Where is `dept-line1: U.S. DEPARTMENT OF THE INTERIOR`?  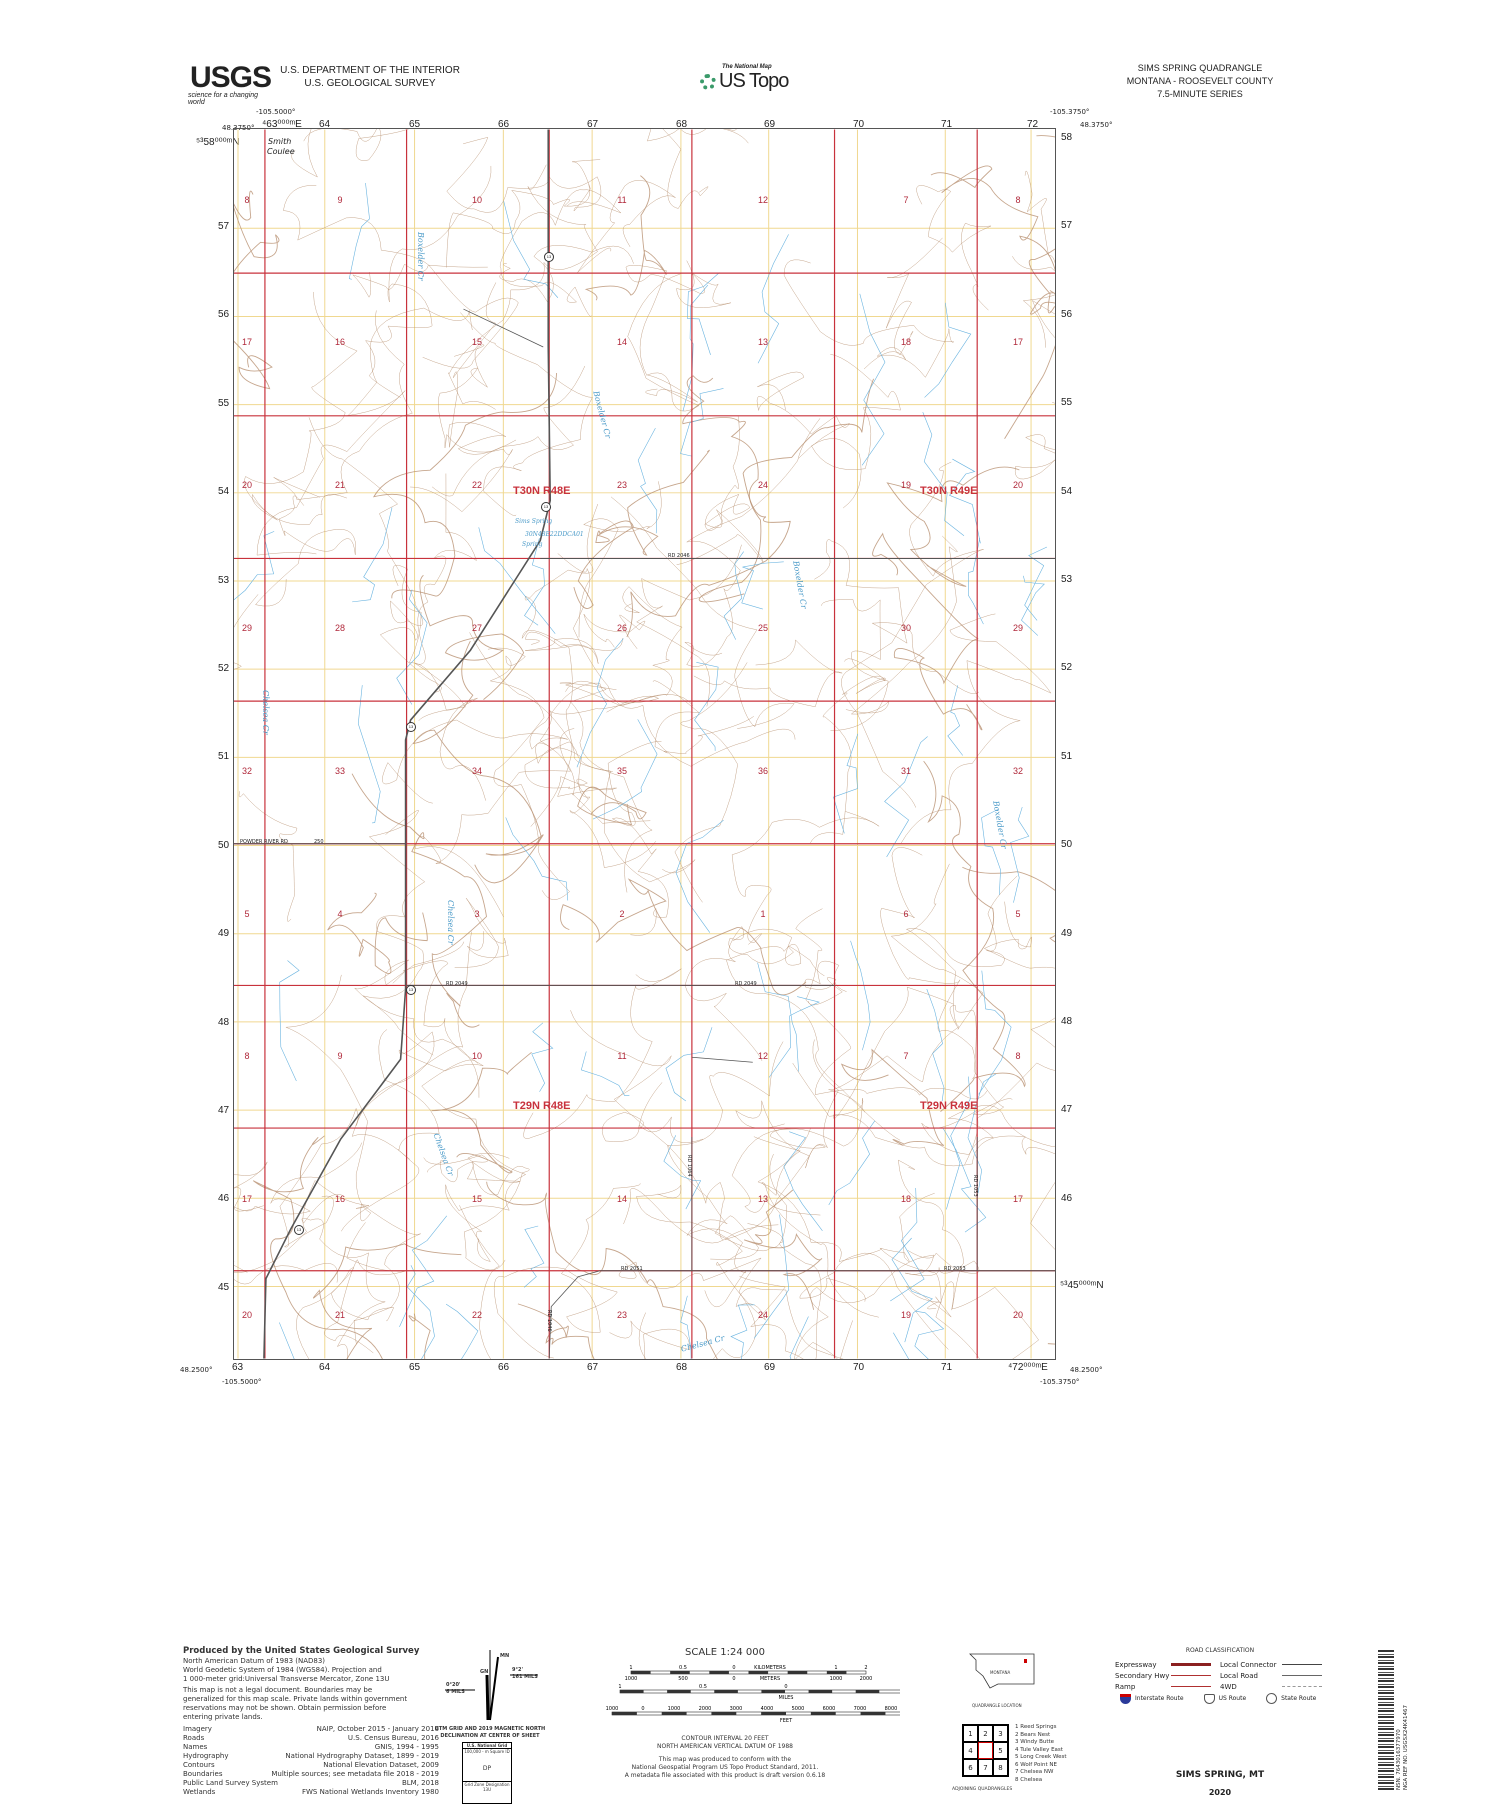 dept-line1: U.S. DEPARTMENT OF THE INTERIOR is located at coordinates (370, 70).